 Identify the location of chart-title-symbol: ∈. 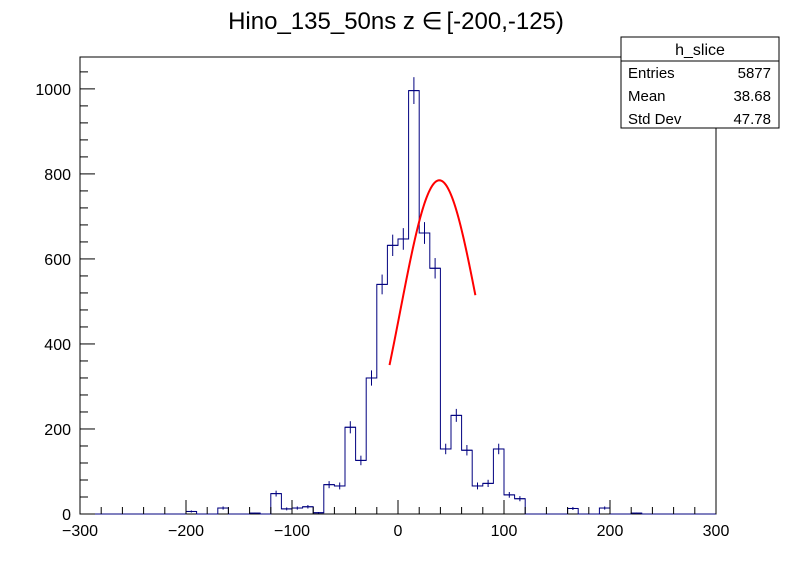
(432, 21).